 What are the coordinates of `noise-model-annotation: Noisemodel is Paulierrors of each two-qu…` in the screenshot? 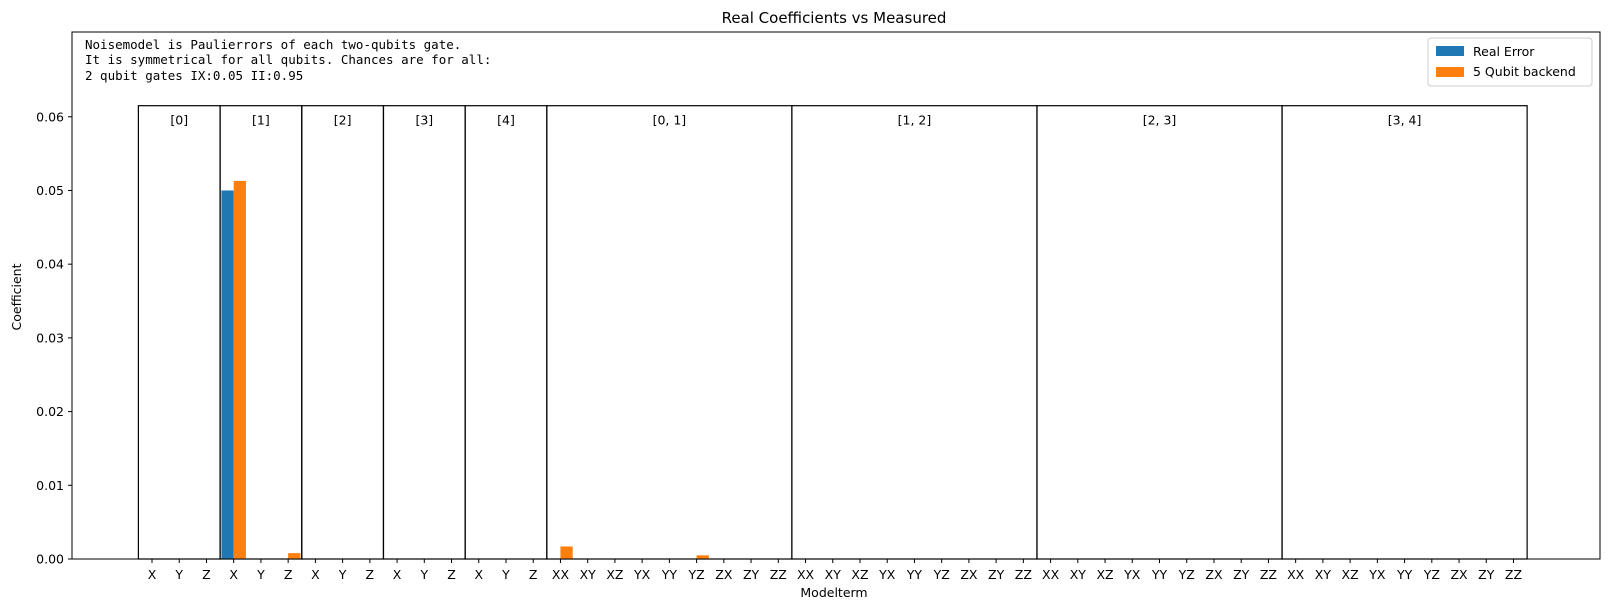 It's located at (288, 60).